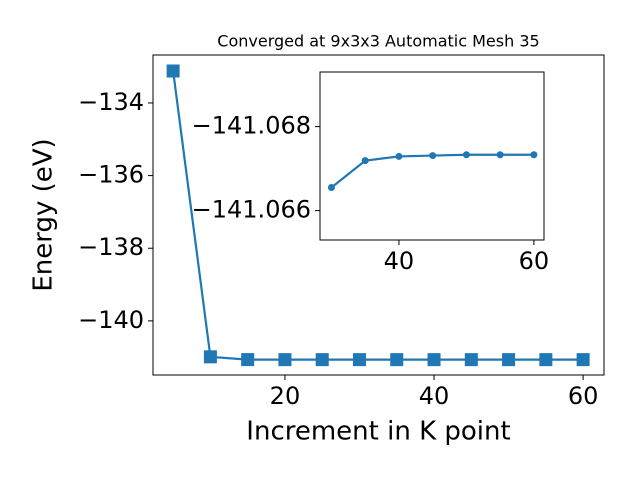 Image resolution: width=640 pixels, height=480 pixels. Describe the element at coordinates (111, 320) in the screenshot. I see `y-tick-label: −140` at that location.